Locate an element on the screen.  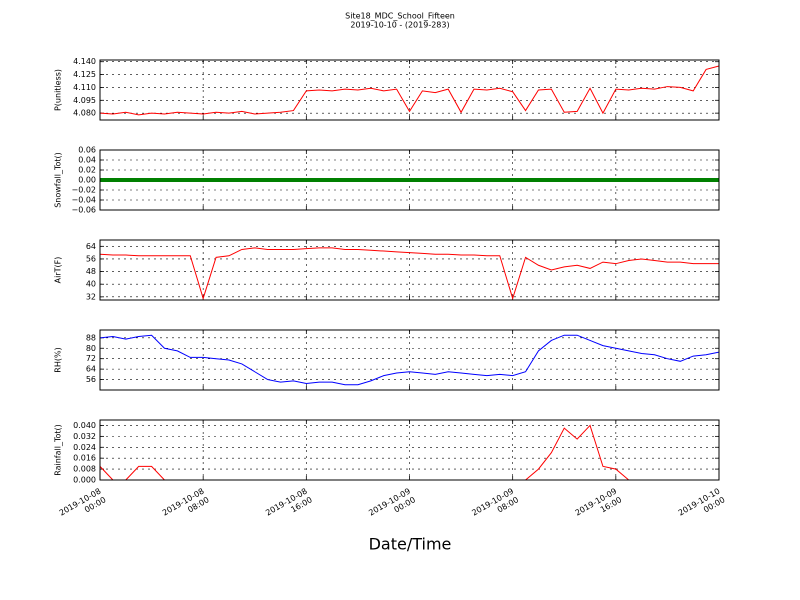
y-tick-label: 0.06 is located at coordinates (87, 150).